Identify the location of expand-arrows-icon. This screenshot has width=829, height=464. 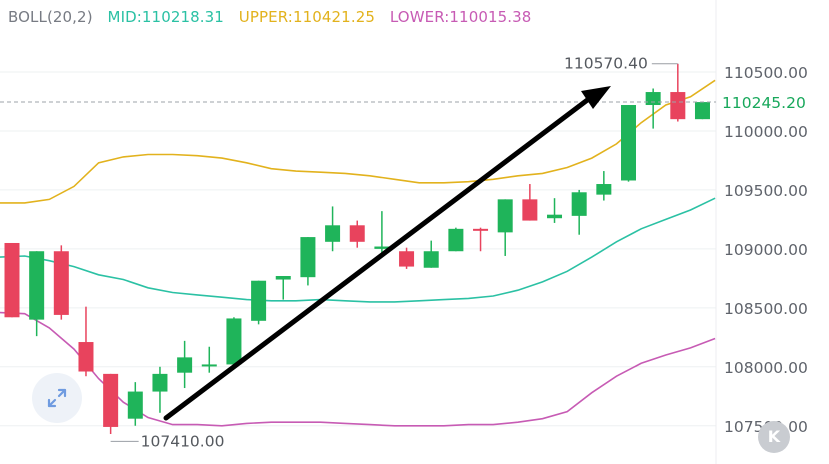
(57, 398).